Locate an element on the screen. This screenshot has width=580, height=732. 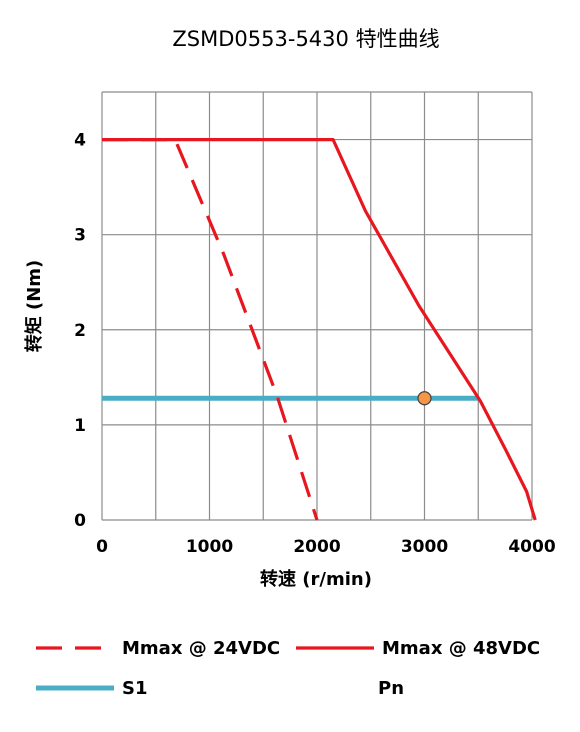
x-axis-label: 转速 (r/min) is located at coordinates (316, 579).